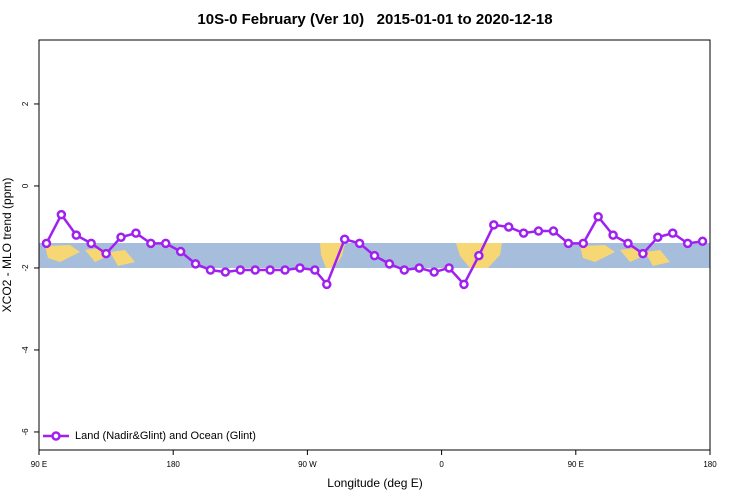 The image size is (750, 500). What do you see at coordinates (25, 432) in the screenshot?
I see `y-tick-label: -6` at bounding box center [25, 432].